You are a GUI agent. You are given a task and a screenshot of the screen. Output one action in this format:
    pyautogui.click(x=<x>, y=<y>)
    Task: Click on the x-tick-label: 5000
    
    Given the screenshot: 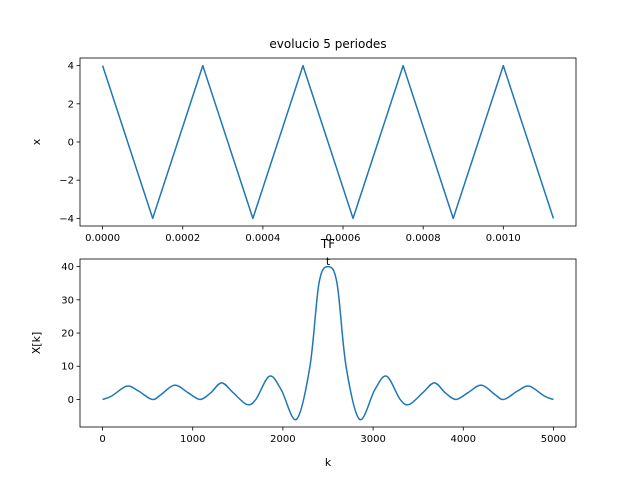 What is the action you would take?
    pyautogui.click(x=553, y=439)
    